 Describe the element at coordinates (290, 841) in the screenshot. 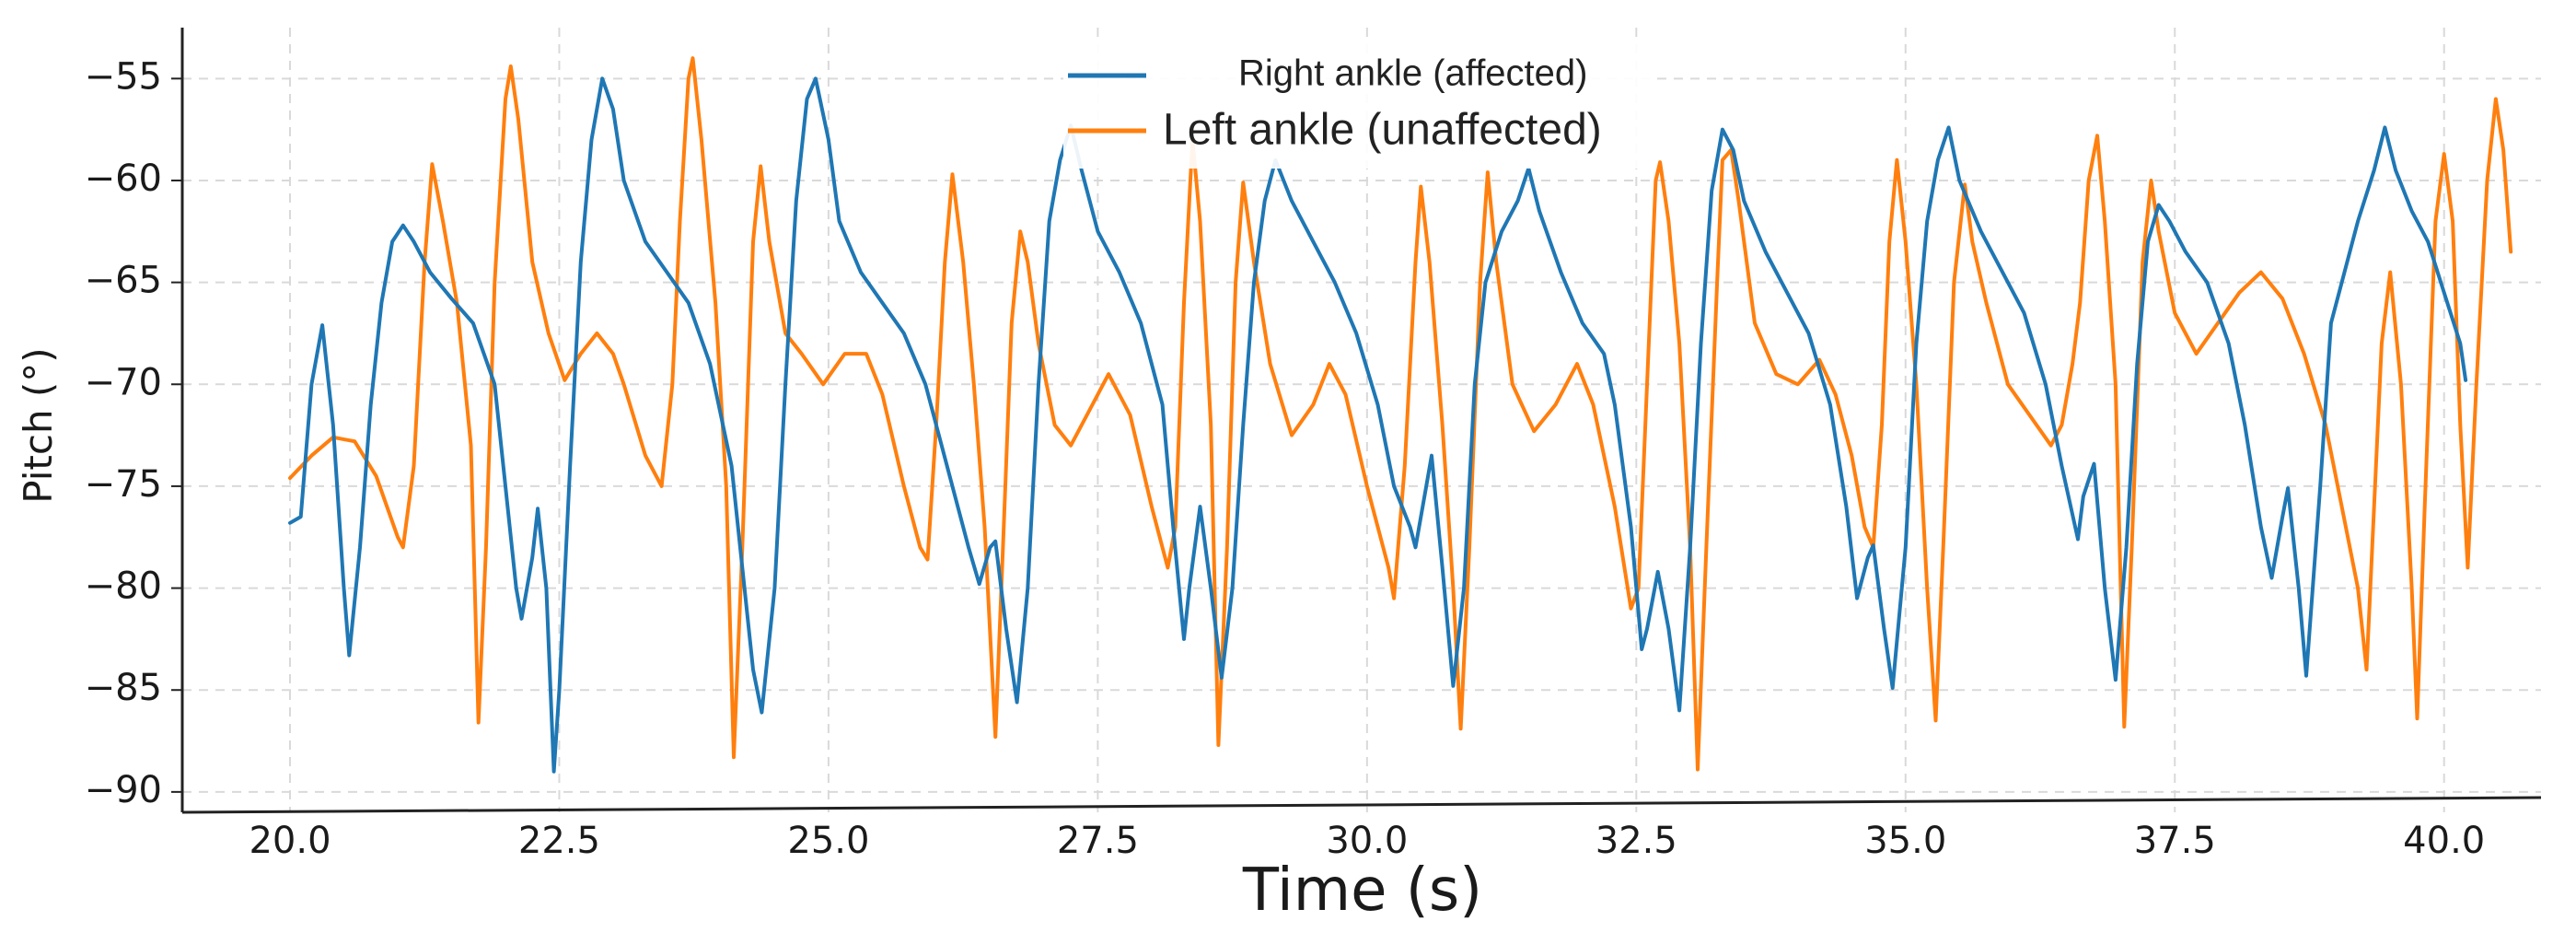

I see `x-tick-label: 20.0` at that location.